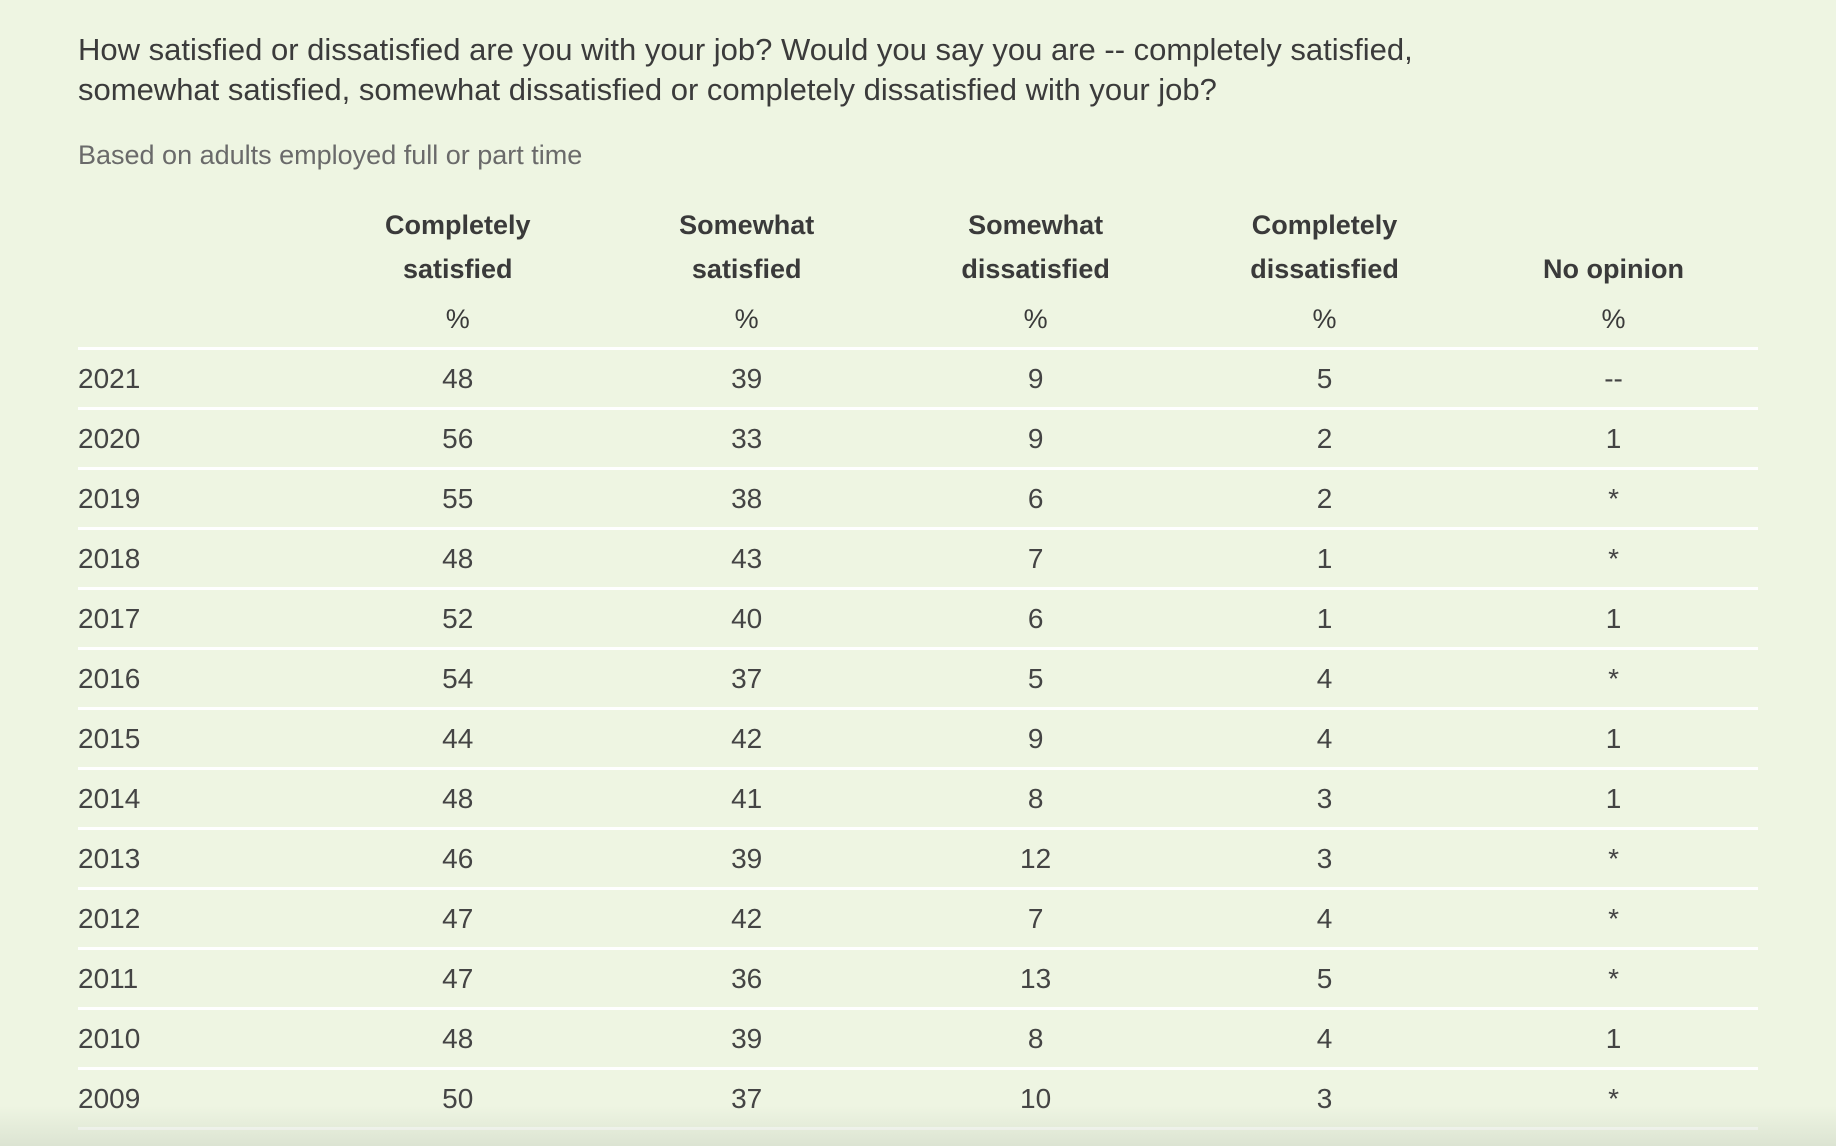  I want to click on year-cell: 2010, so click(196, 1039).